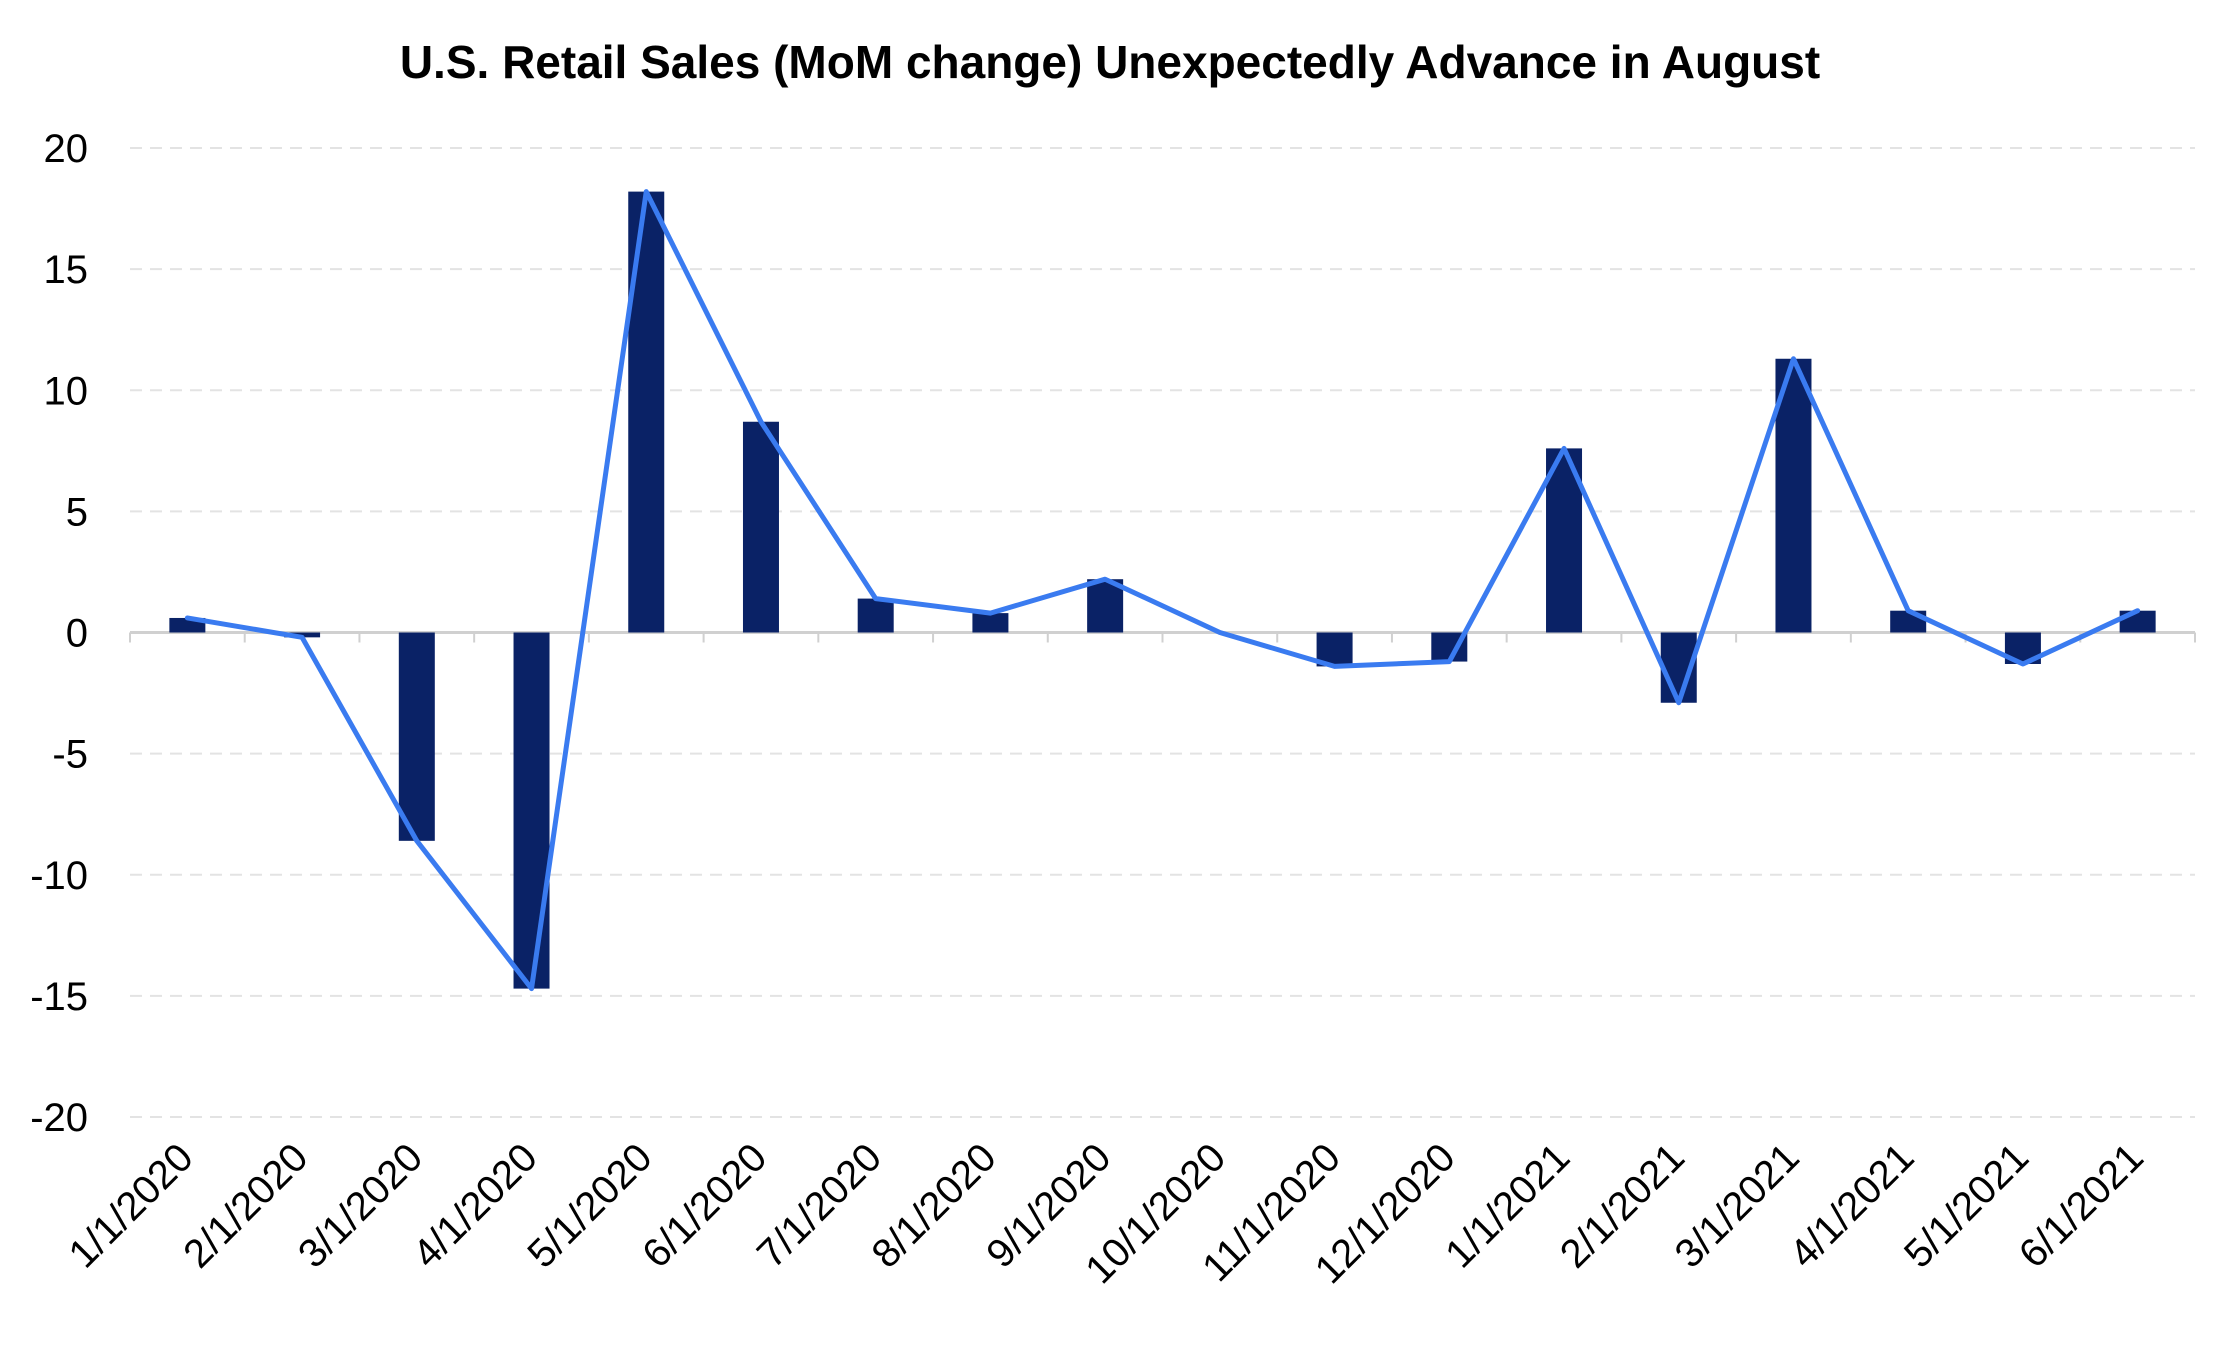  I want to click on y-tick-label: -20, so click(59, 1118).